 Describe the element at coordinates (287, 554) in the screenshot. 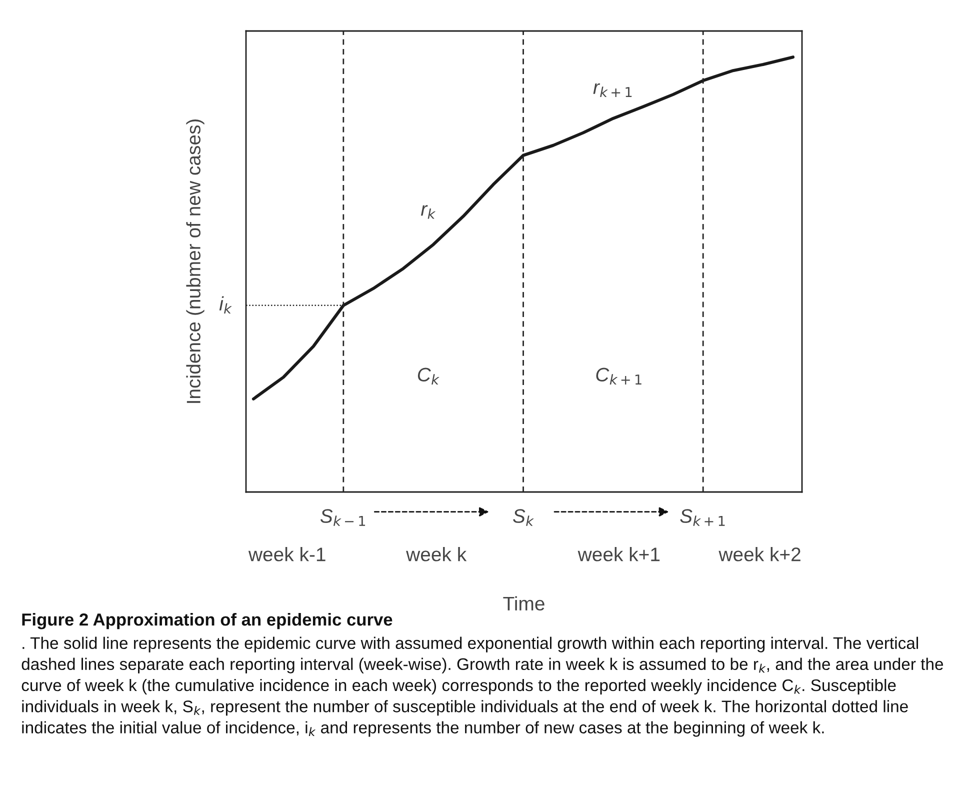

I see `text: week k-1` at that location.